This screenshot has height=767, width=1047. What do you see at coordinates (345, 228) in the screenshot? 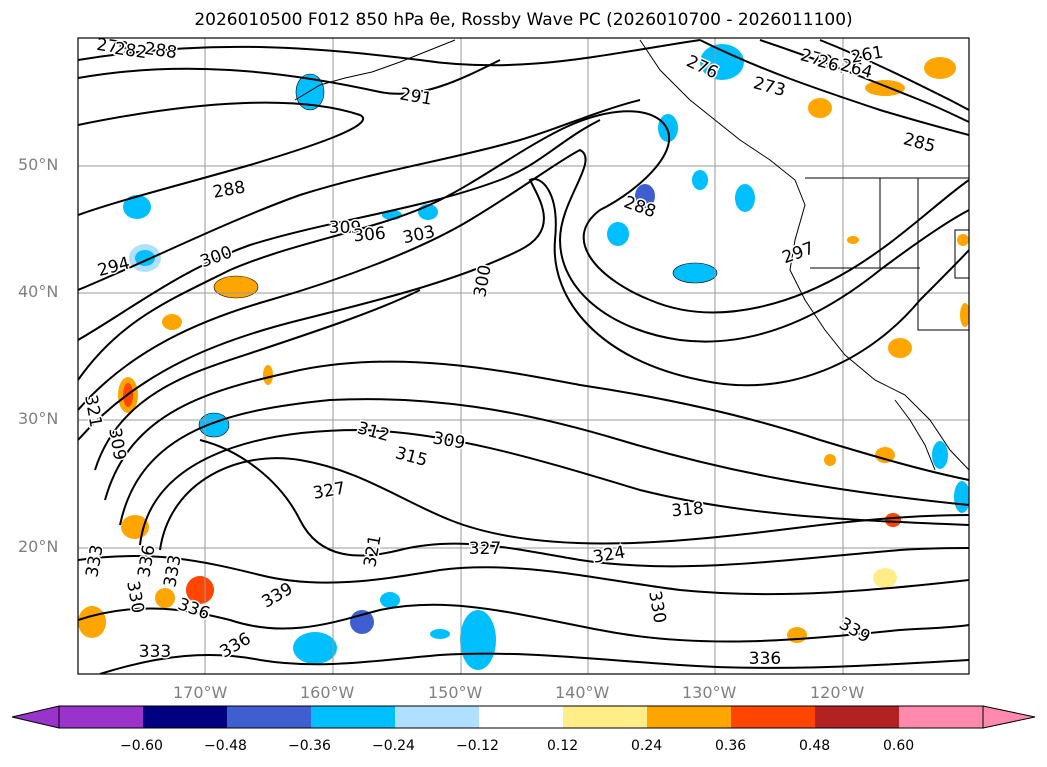
I see `contour-label: 309` at bounding box center [345, 228].